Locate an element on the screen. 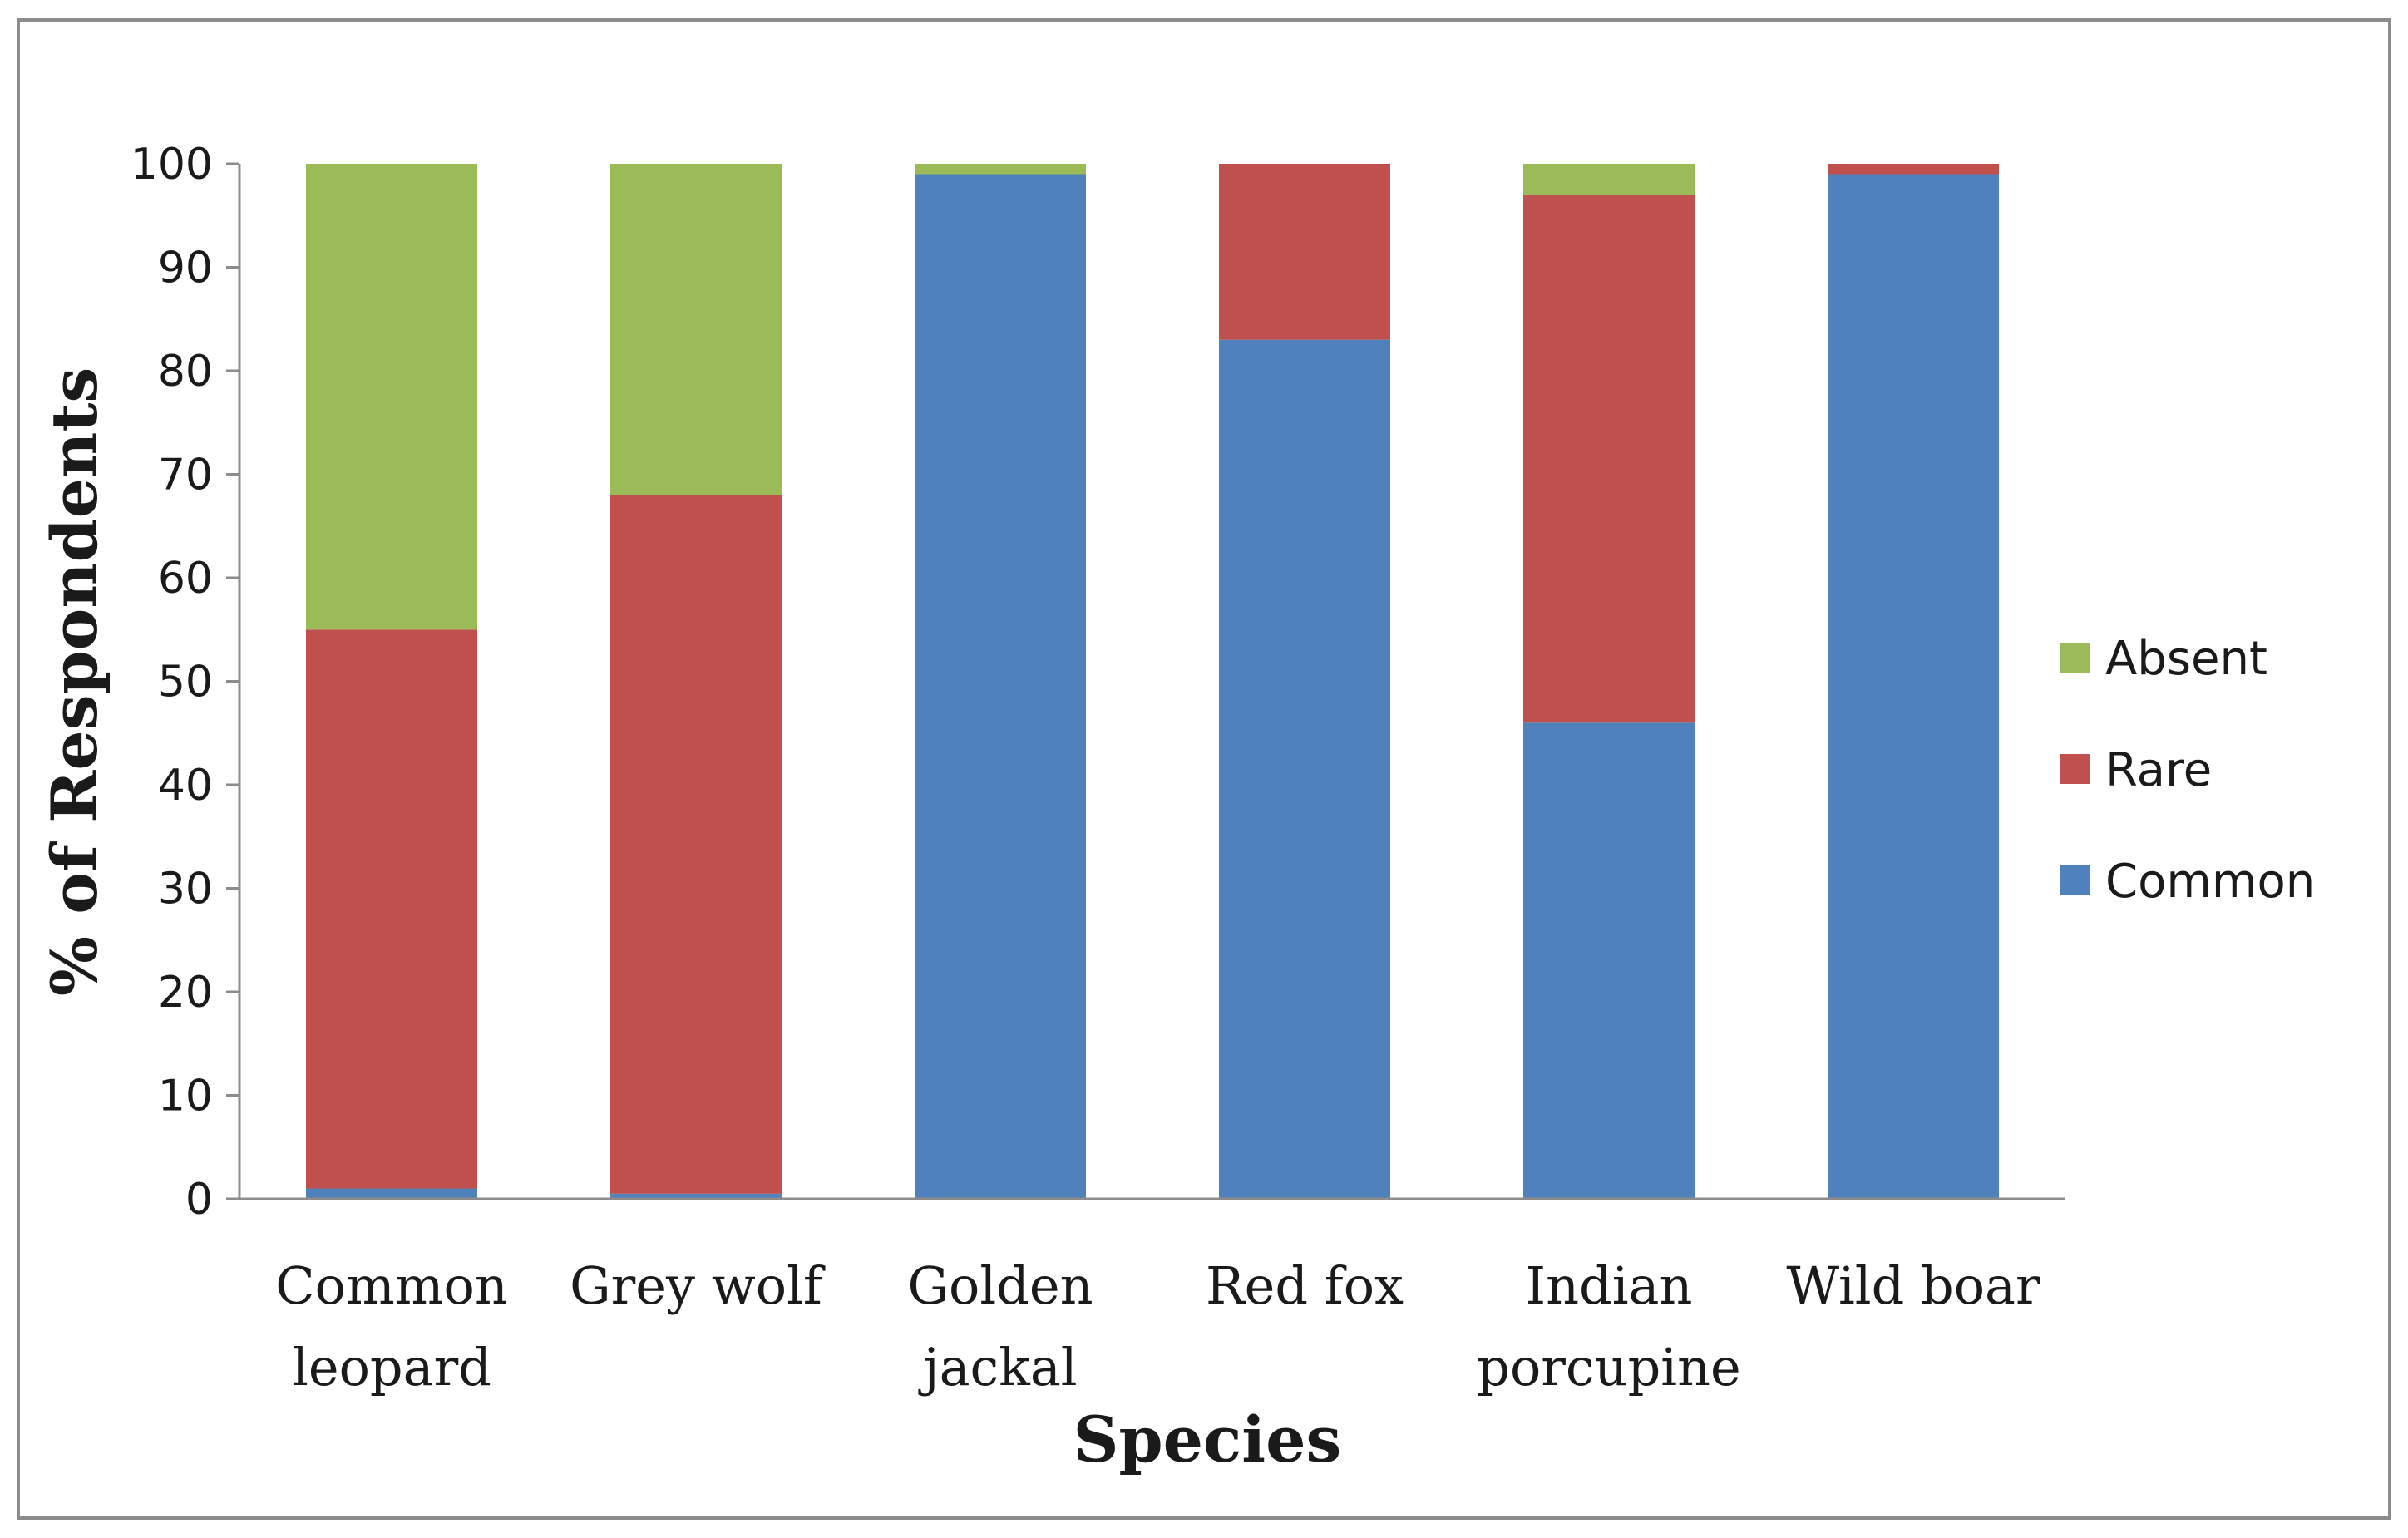 This screenshot has height=1538, width=2408. legend-layer: Absent Rare Common is located at coordinates (2187, 770).